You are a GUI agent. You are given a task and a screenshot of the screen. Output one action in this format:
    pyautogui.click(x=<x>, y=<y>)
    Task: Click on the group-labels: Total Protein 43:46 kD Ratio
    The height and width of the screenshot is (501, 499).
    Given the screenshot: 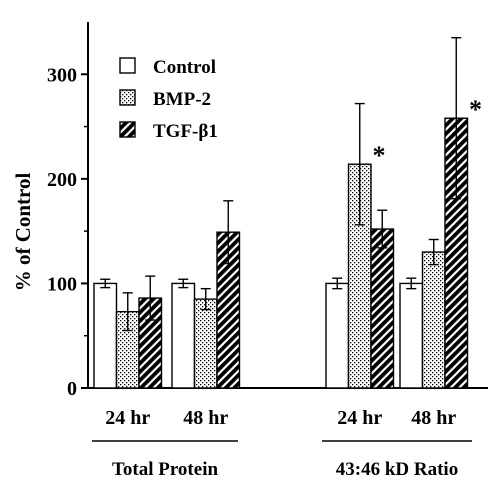 What is the action you would take?
    pyautogui.click(x=282, y=460)
    